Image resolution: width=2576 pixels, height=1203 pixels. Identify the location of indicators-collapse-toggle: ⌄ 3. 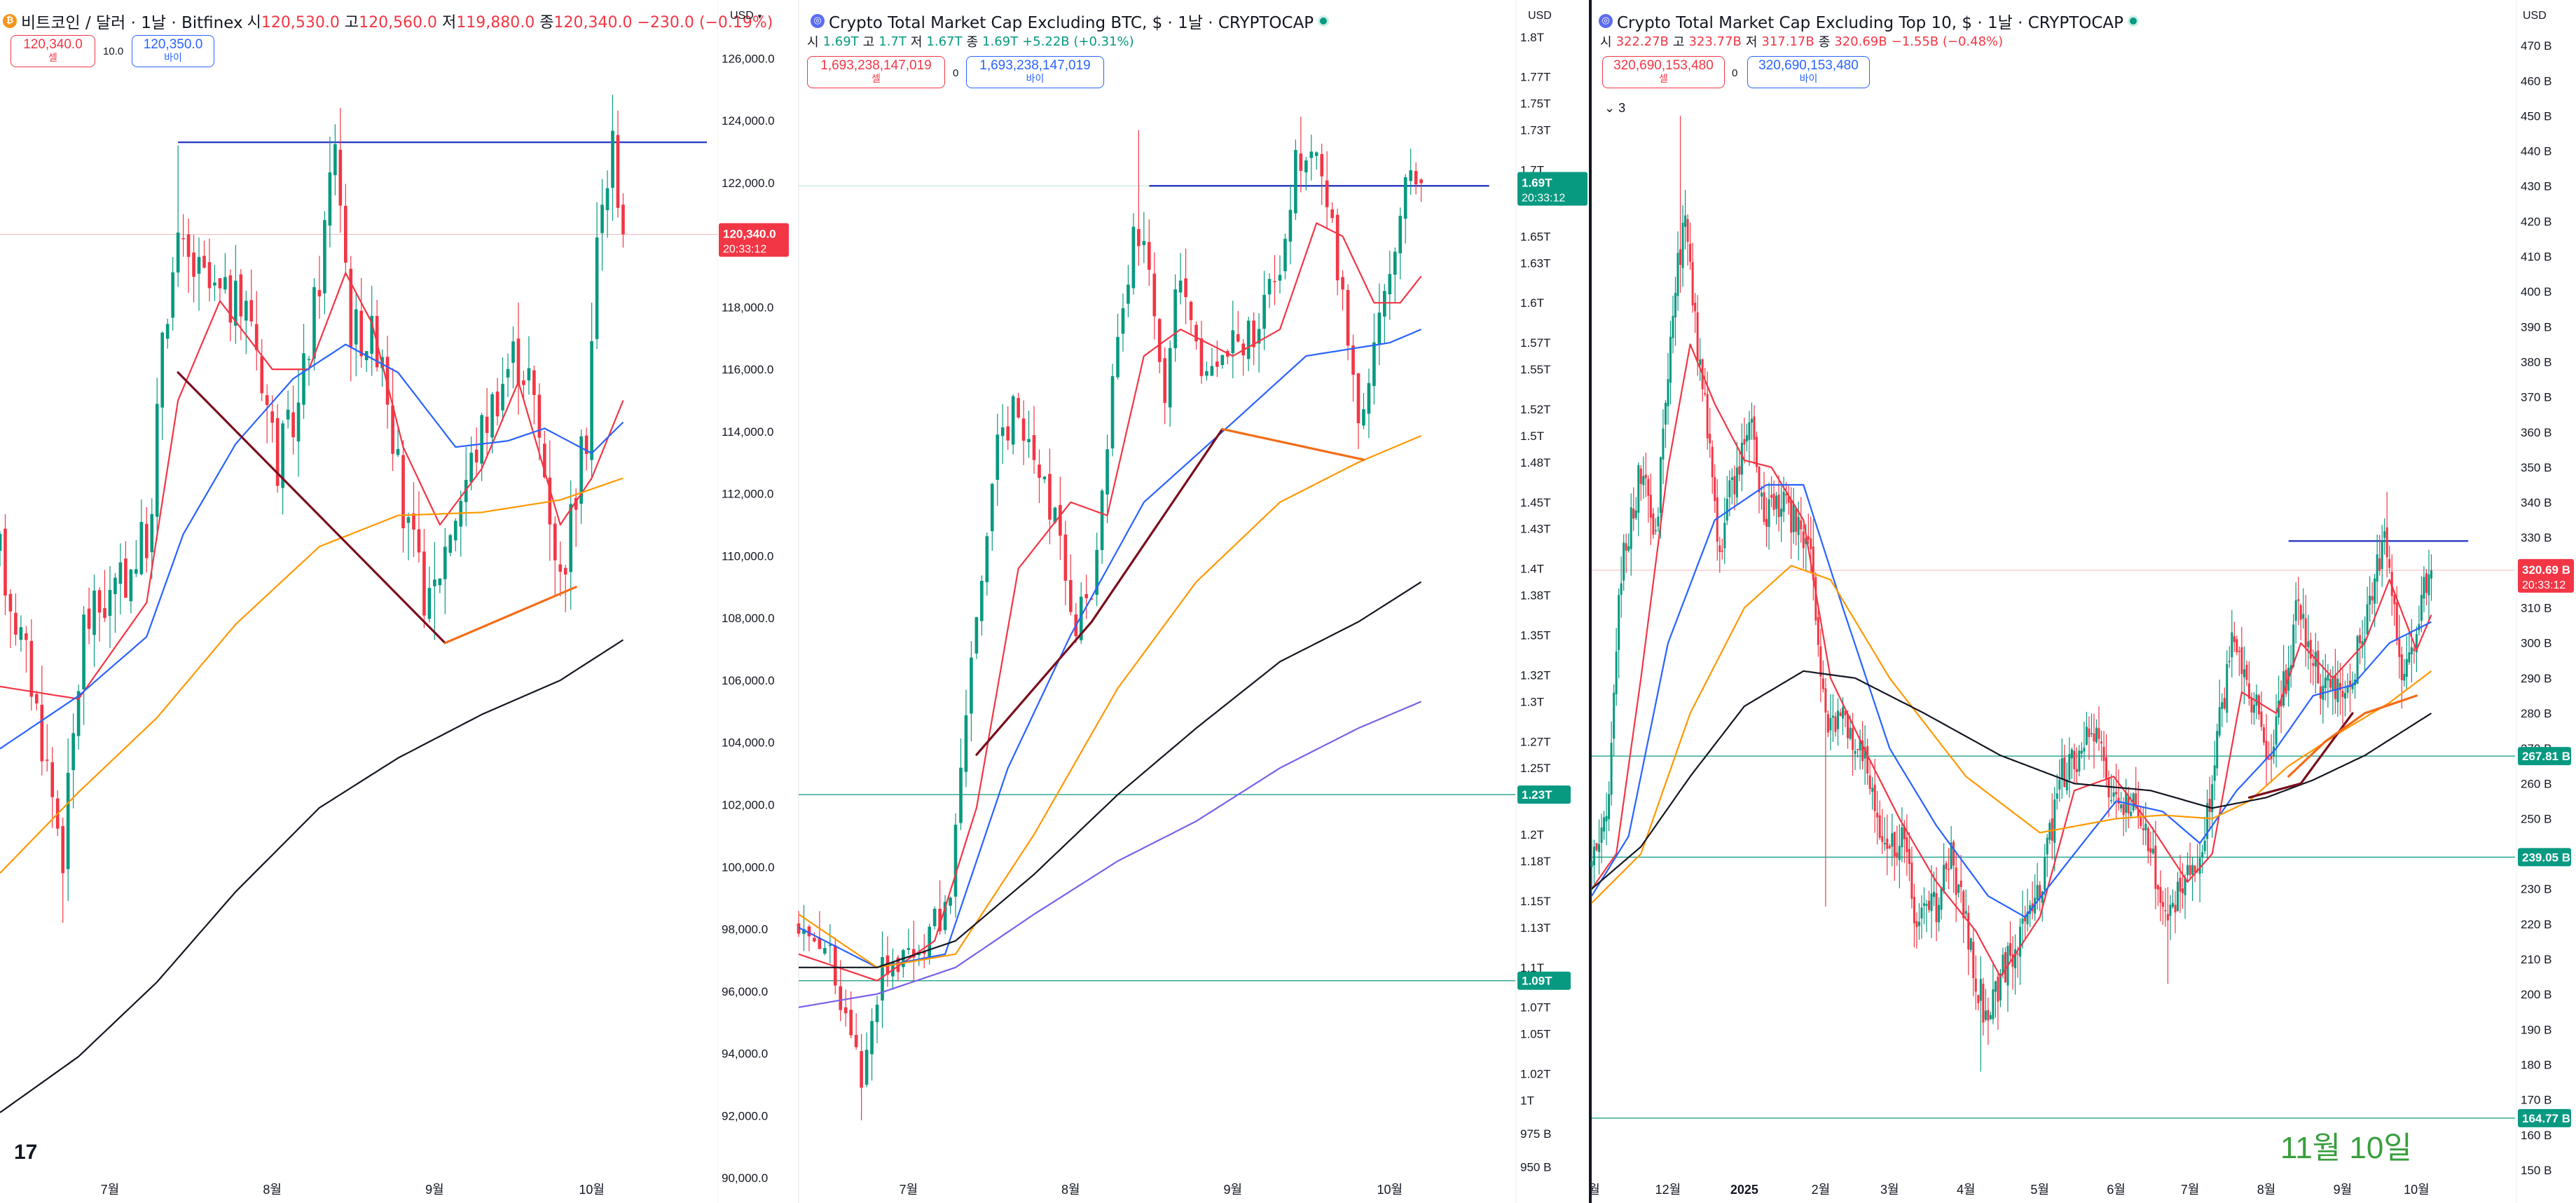
(1615, 108).